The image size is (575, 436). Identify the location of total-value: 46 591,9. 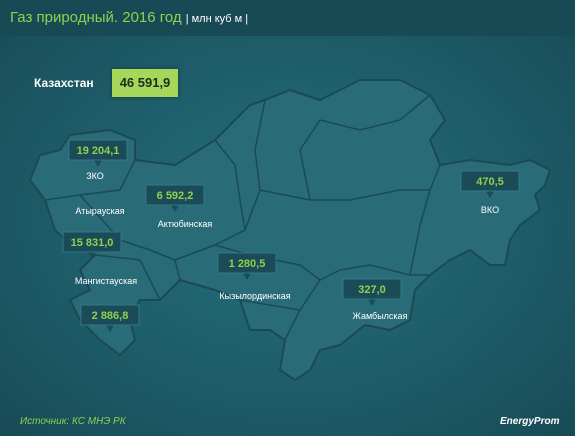
(145, 83).